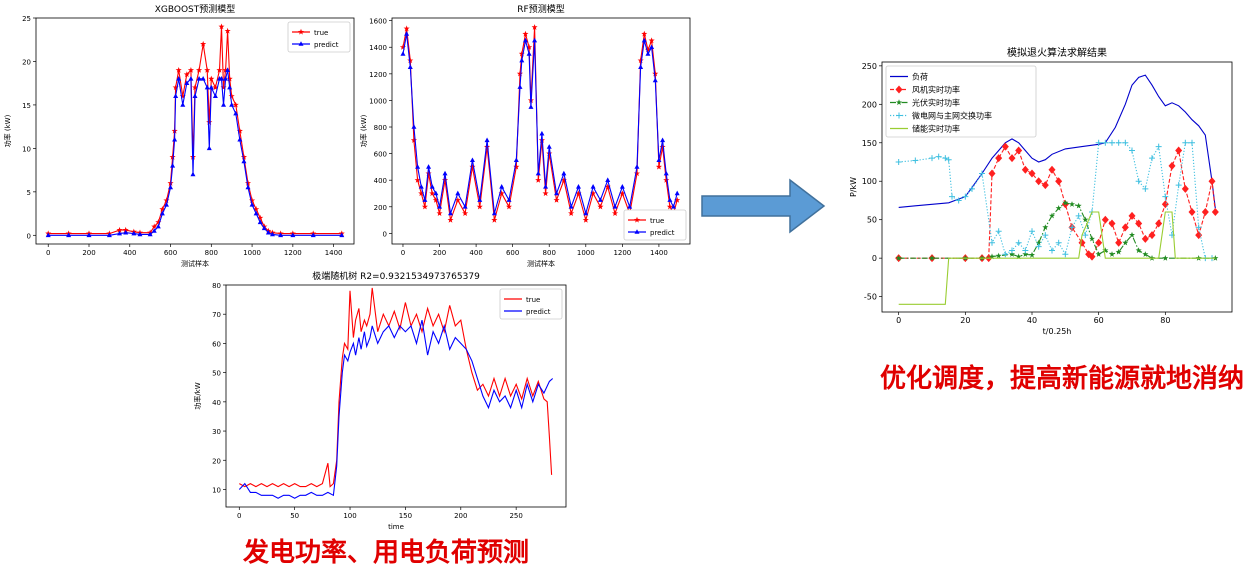 Image resolution: width=1251 pixels, height=569 pixels. Describe the element at coordinates (380, 181) in the screenshot. I see `y-tick-label: 400` at that location.